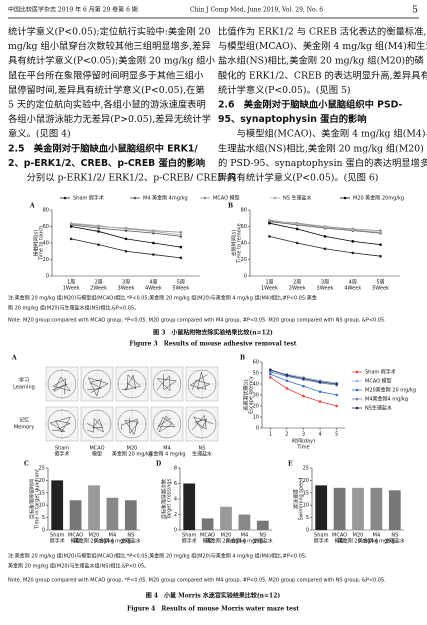  What do you see at coordinates (113, 536) in the screenshot?
I see `x-tick-label: M4` at bounding box center [113, 536].